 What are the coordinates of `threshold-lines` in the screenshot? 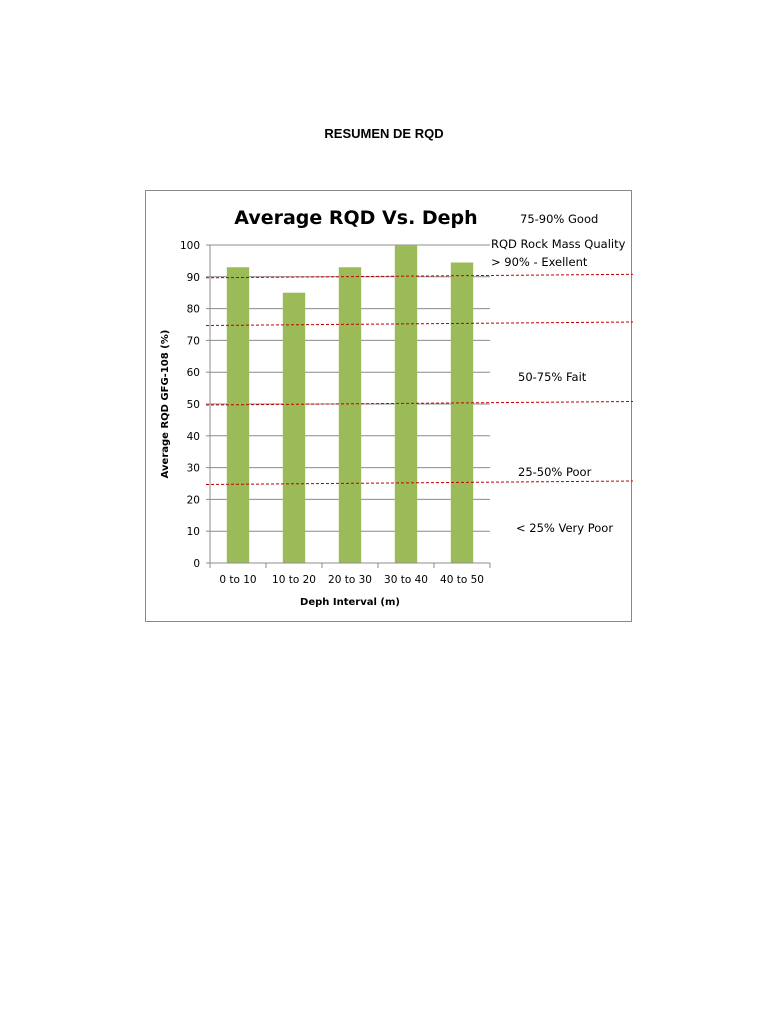 It's located at (419, 379).